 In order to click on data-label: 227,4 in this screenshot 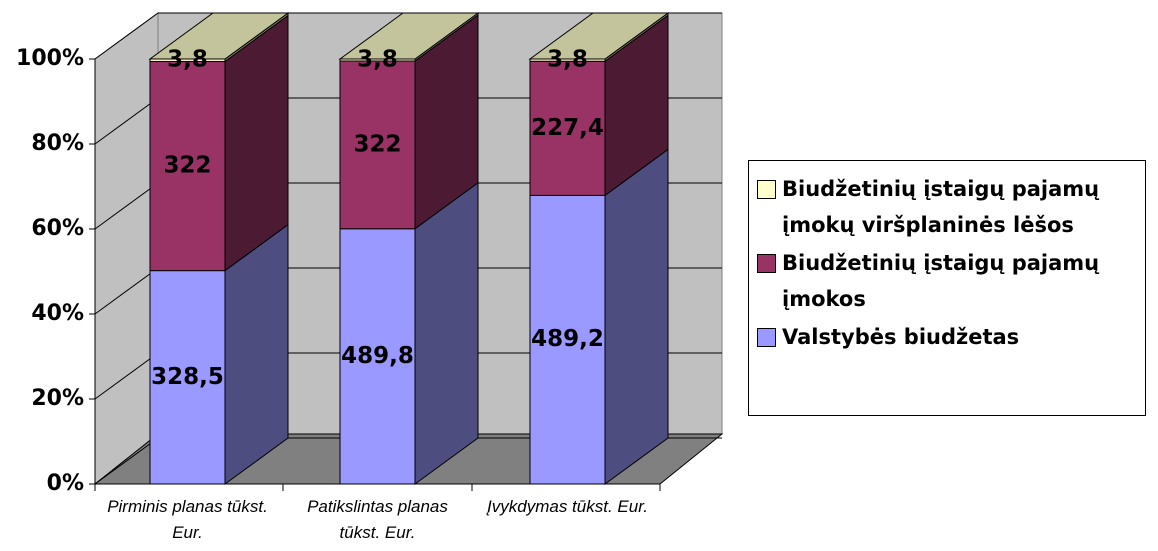, I will do `click(567, 128)`.